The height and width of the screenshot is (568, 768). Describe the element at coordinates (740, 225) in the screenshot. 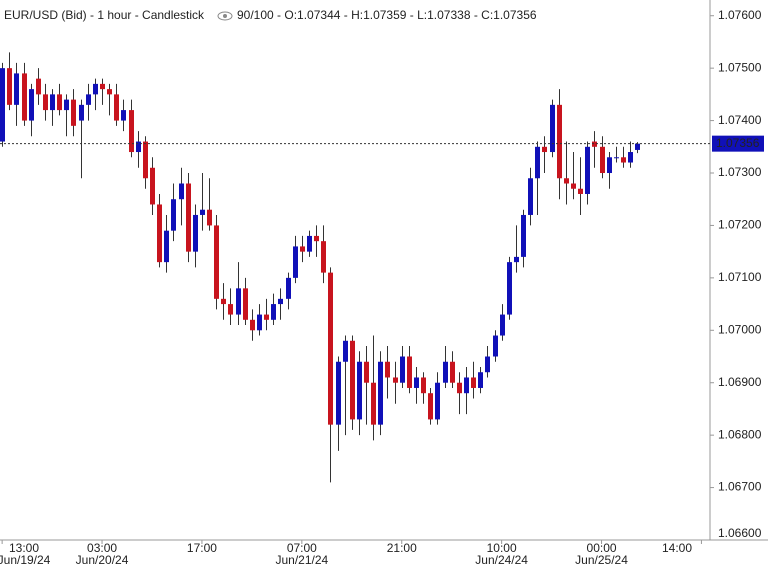

I see `y-tick-label: 1.07200` at that location.